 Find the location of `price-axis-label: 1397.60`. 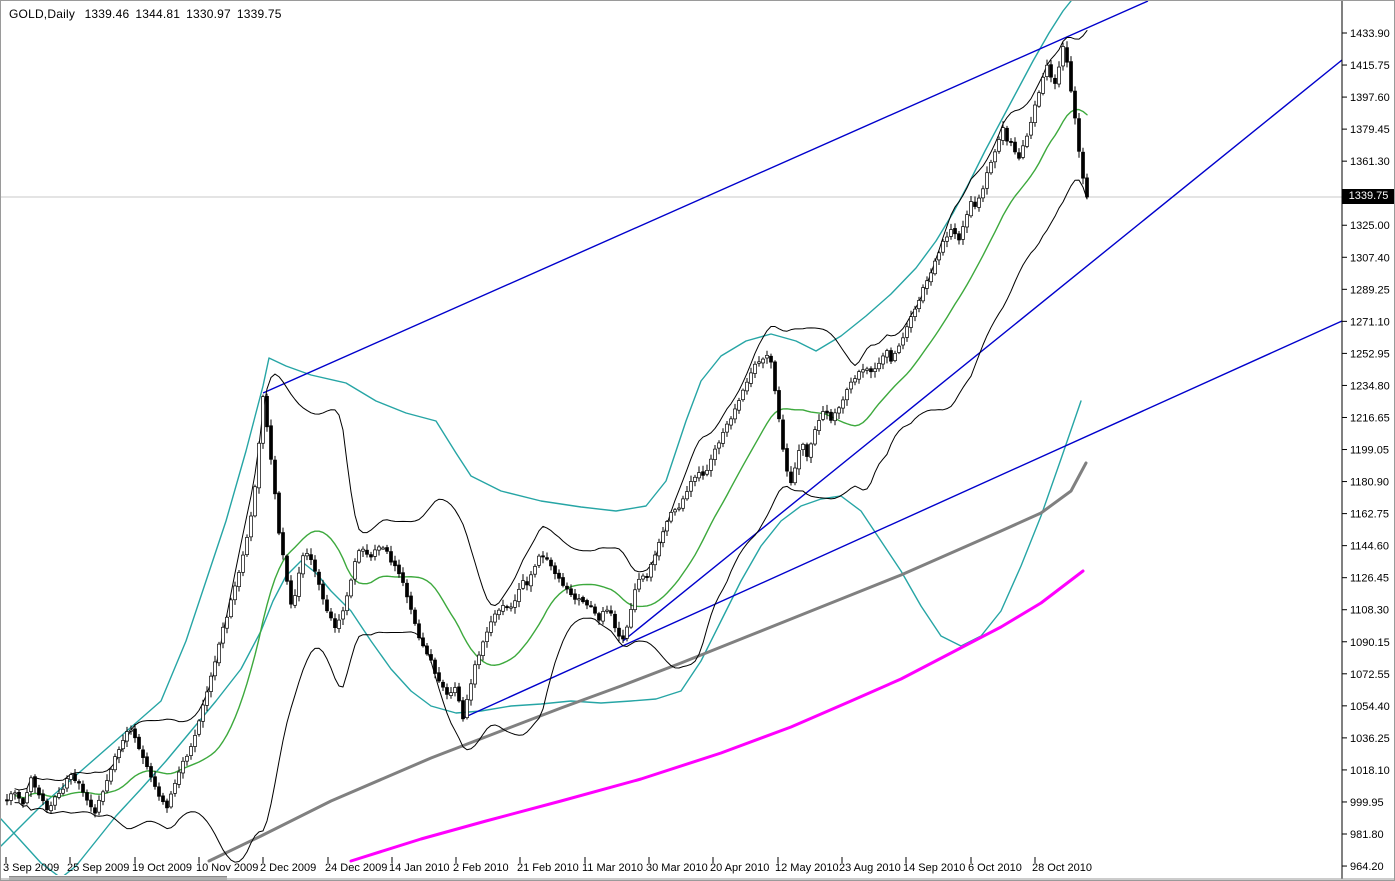

price-axis-label: 1397.60 is located at coordinates (1370, 98).